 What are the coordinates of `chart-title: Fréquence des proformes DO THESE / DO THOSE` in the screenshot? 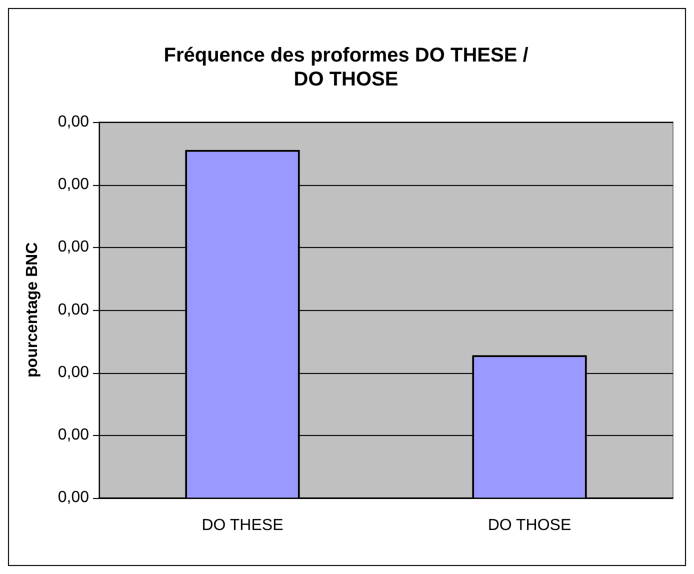 It's located at (346, 67).